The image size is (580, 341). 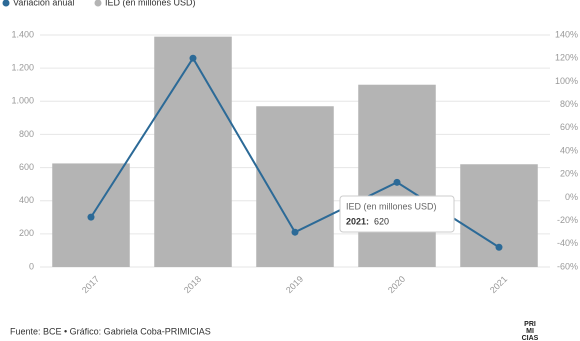 I want to click on y2-tick-label: 0%, so click(x=571, y=197).